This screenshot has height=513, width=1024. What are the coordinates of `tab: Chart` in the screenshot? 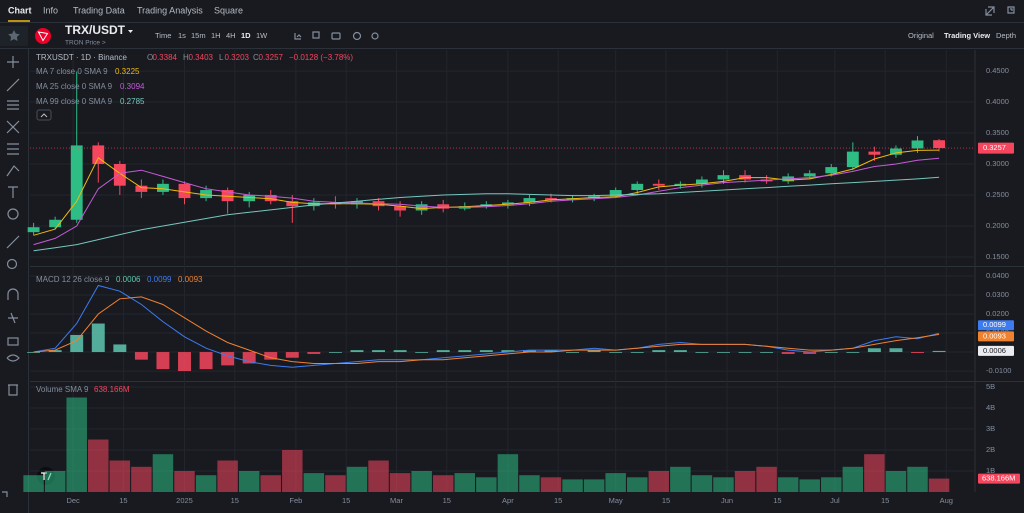 It's located at (20, 10).